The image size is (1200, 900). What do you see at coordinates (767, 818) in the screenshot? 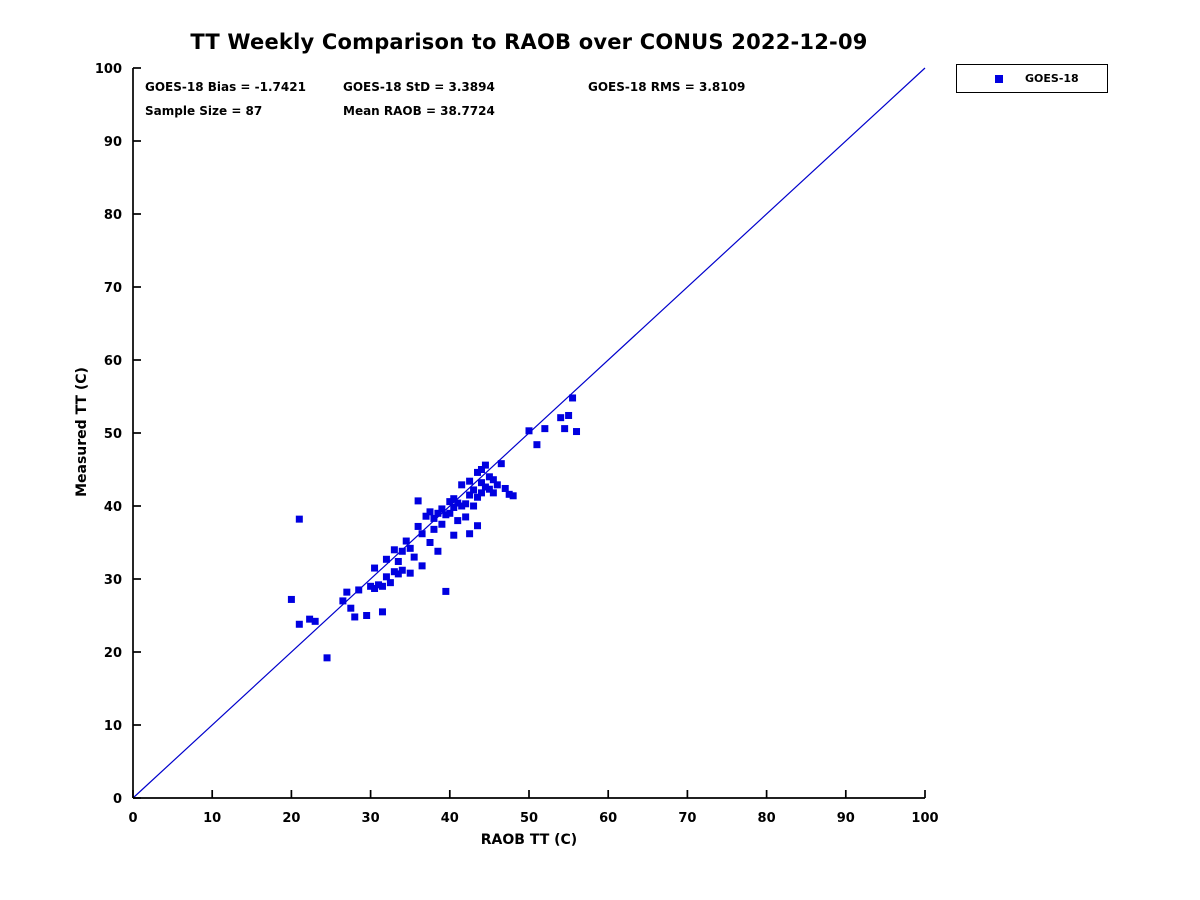
I see `x-tick-label: 80` at bounding box center [767, 818].